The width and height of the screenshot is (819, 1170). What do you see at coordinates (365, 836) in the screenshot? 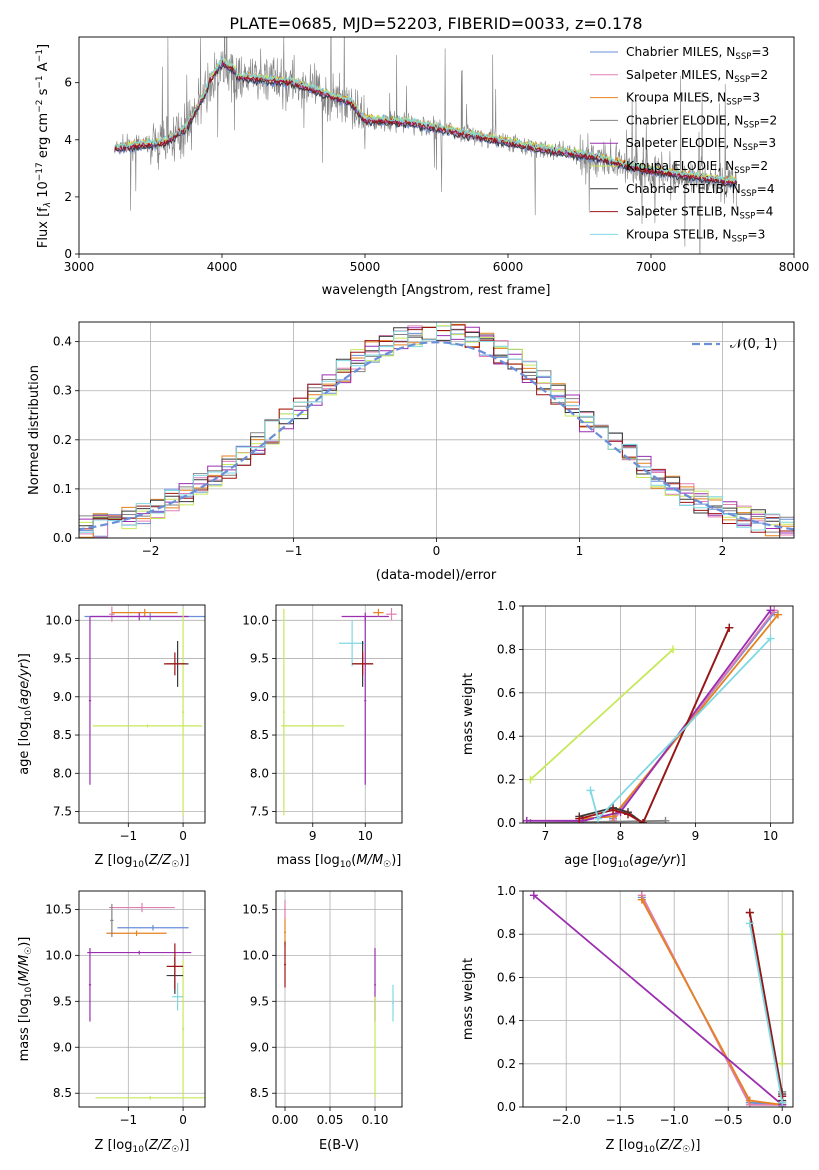
I see `x-tick-label: 10` at bounding box center [365, 836].